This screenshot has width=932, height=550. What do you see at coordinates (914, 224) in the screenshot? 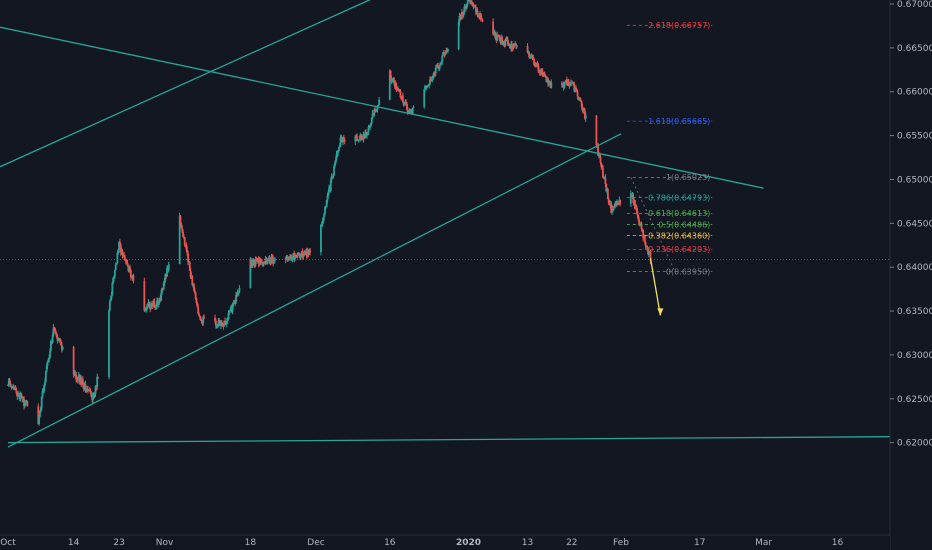
I see `price-tick-label: 0.64500` at bounding box center [914, 224].